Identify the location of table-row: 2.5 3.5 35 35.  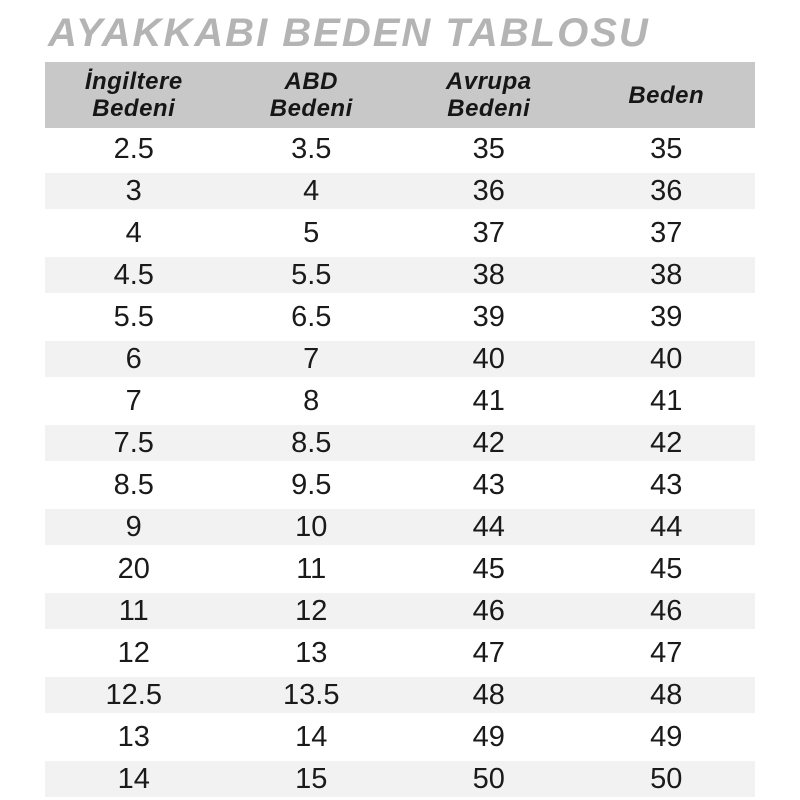
(400, 149).